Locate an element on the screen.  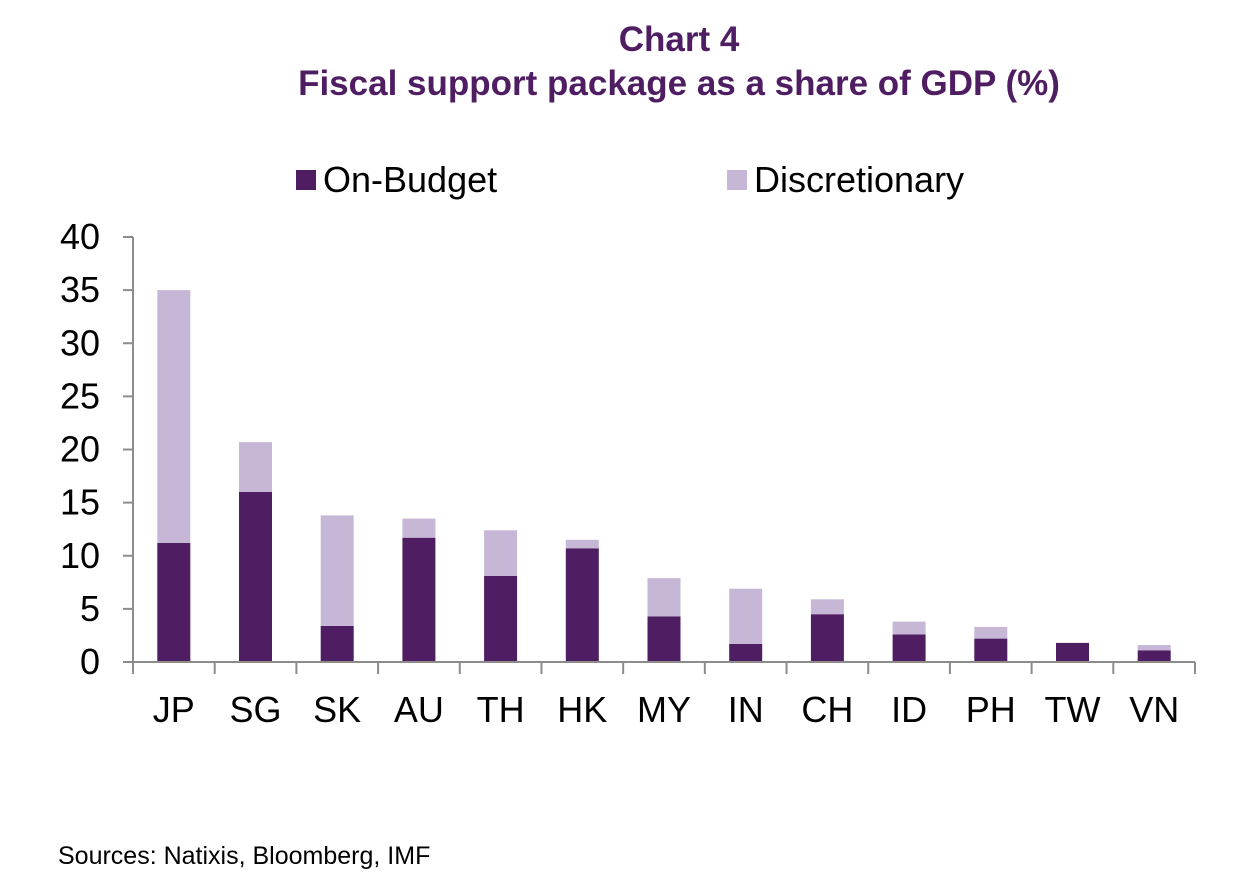
y-tick-label: 25 is located at coordinates (80, 395).